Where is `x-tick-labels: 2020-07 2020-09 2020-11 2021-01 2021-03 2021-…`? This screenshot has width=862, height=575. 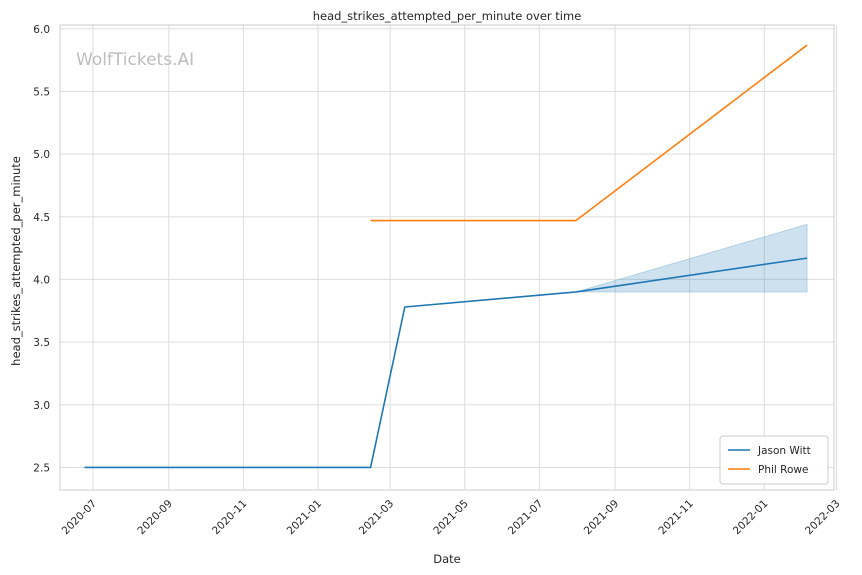
x-tick-labels: 2020-07 2020-09 2020-11 2021-01 2021-03 2021-… is located at coordinates (451, 518).